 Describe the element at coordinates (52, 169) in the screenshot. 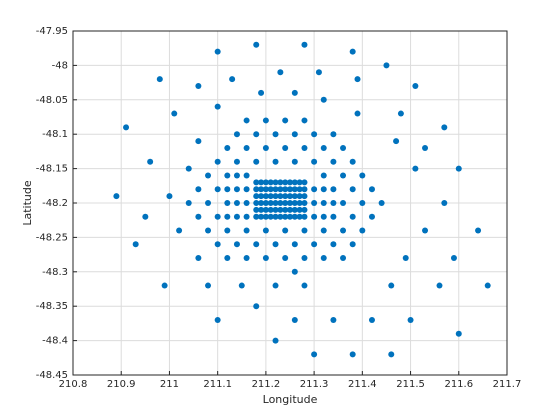

I see `y-tick-label: -48.15` at that location.